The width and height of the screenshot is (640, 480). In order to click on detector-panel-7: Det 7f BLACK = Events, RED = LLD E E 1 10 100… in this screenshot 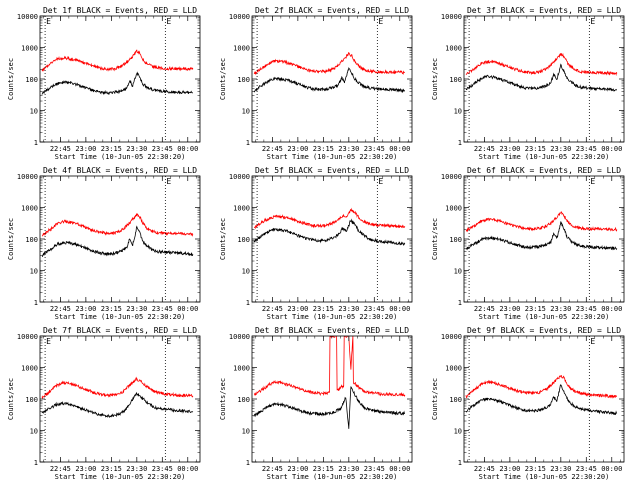, I will do `click(104, 403)`.